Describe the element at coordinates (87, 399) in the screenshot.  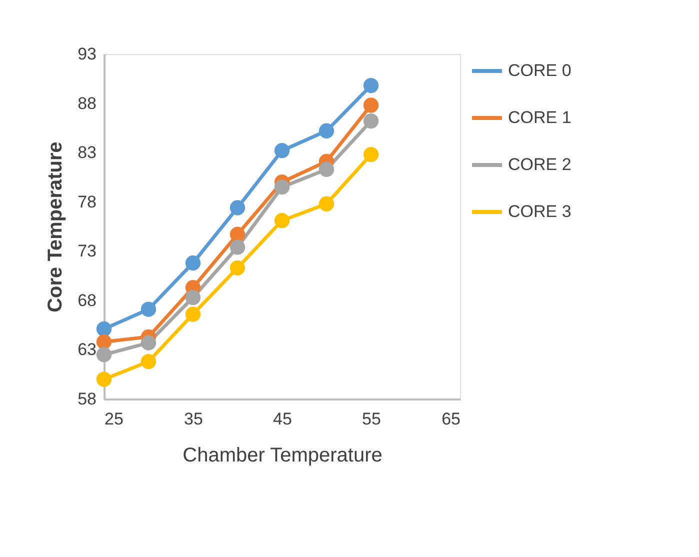
I see `y-tick-label: 58` at that location.